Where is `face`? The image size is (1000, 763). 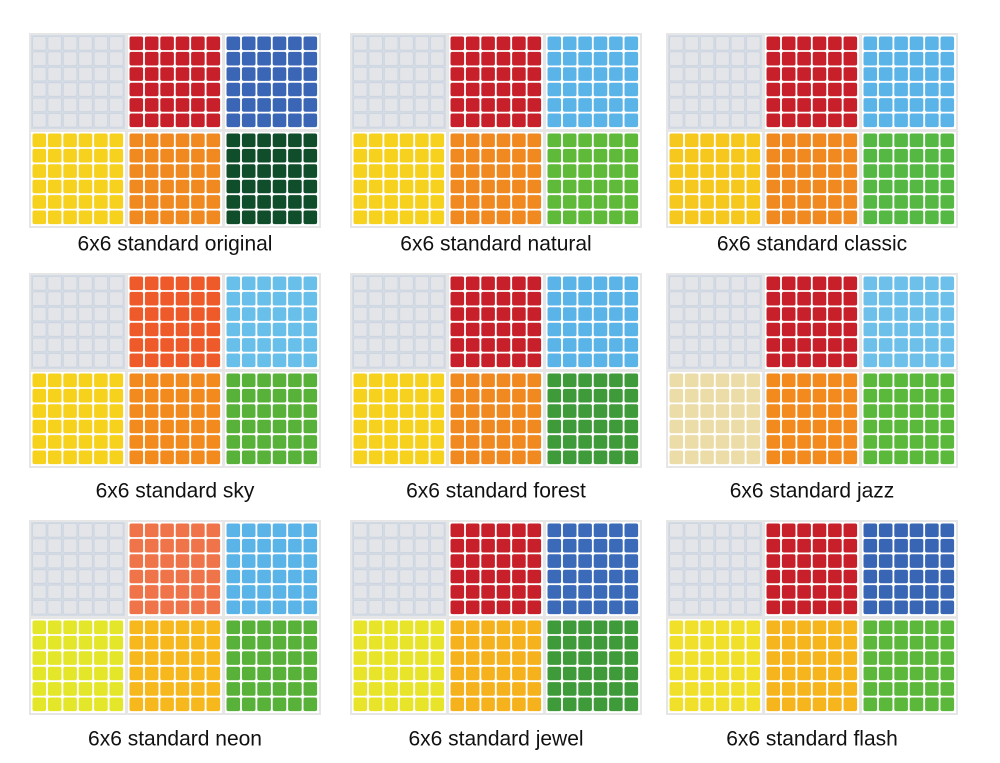
face is located at coordinates (593, 82).